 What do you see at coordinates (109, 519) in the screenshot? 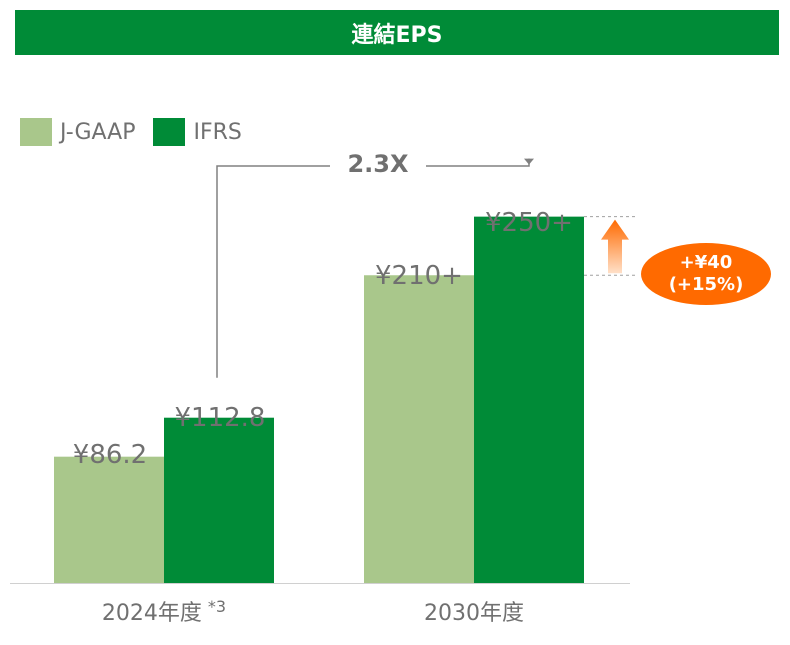
I see `bar-2024-j-gaap` at bounding box center [109, 519].